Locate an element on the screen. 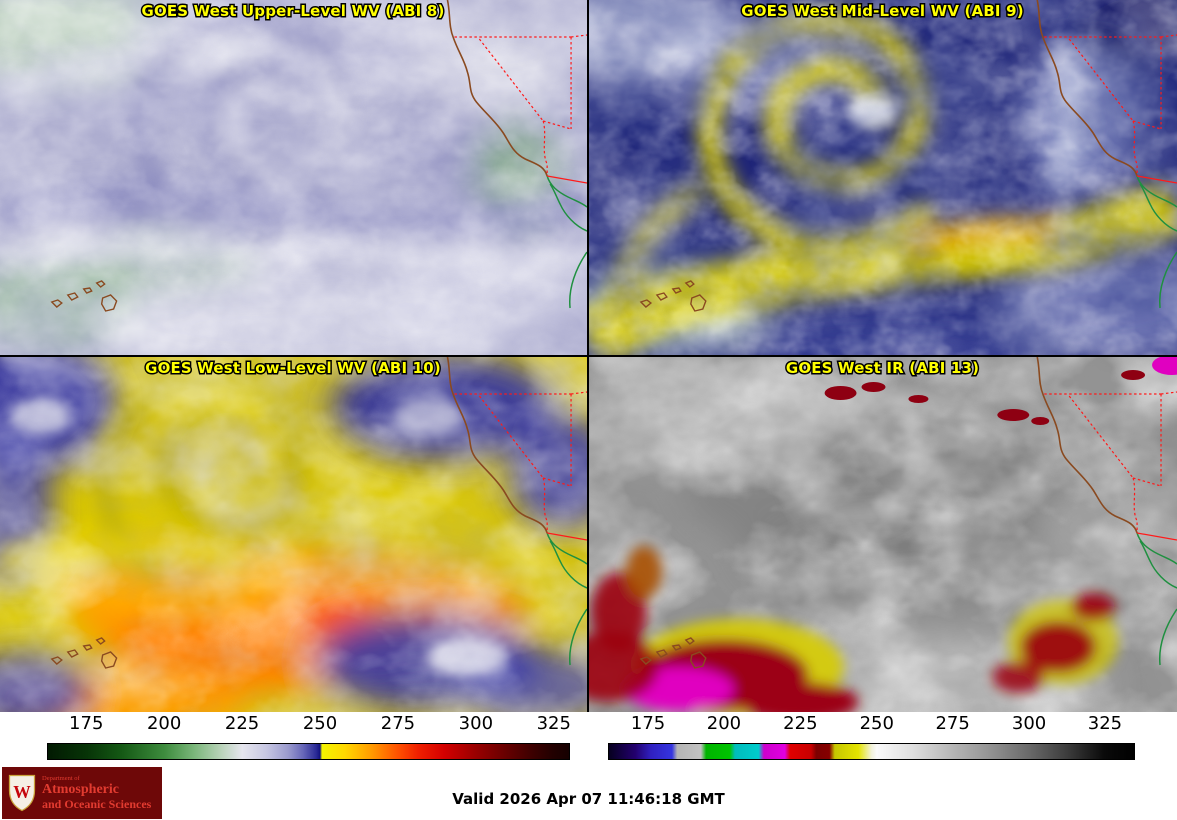 The height and width of the screenshot is (820, 1177). uw-crest-icon: W is located at coordinates (22, 793).